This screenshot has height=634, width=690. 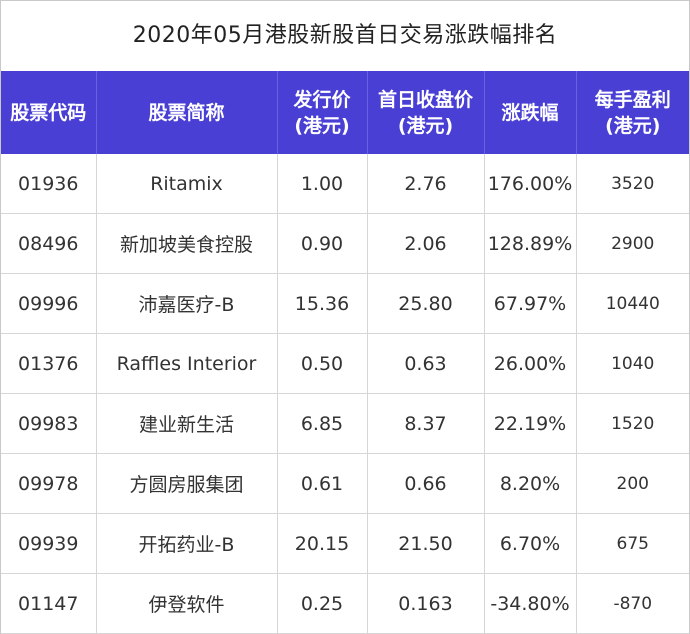 What do you see at coordinates (426, 483) in the screenshot?
I see `cell-first-close: 0.66` at bounding box center [426, 483].